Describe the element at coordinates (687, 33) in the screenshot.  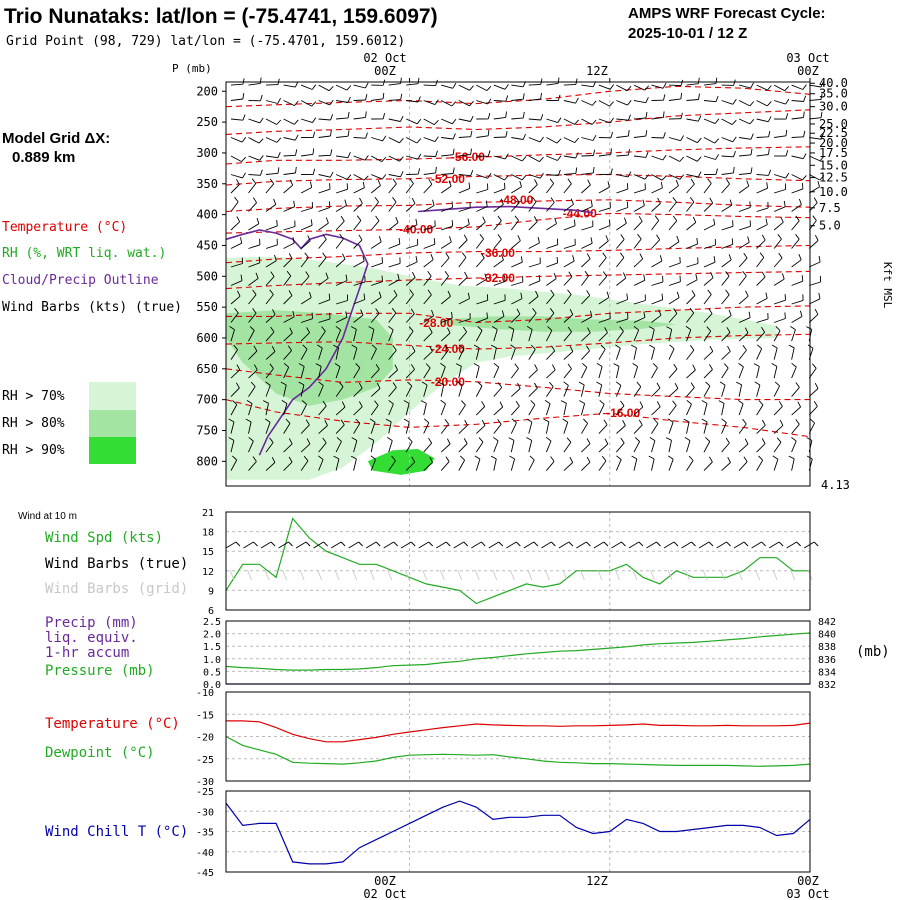
I see `forecast-cycle-value: 2025-10-01 / 12 Z` at that location.